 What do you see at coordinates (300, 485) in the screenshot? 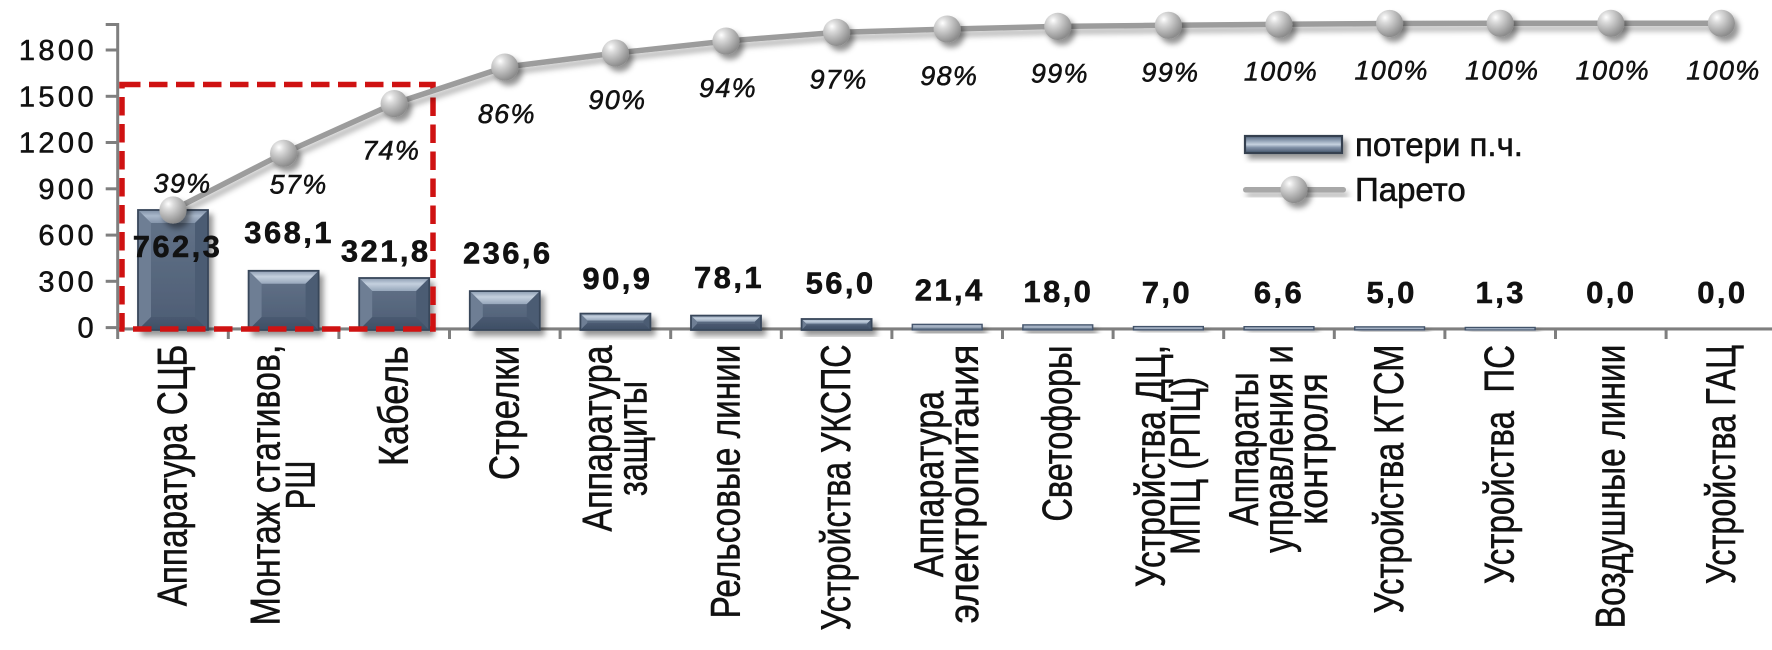
I see `svg-text: РШ` at bounding box center [300, 485].